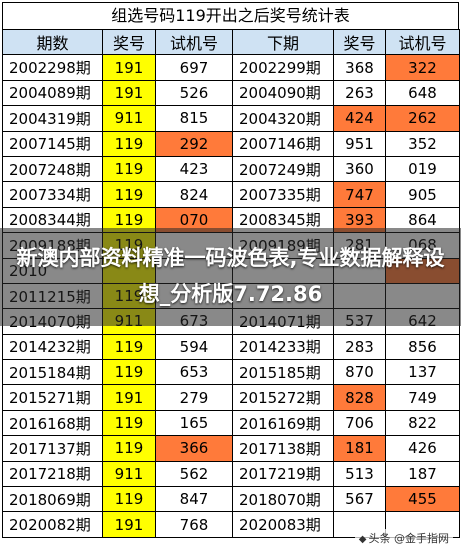 The height and width of the screenshot is (551, 461). I want to click on cell-next-period: 2014233期, so click(283, 347).